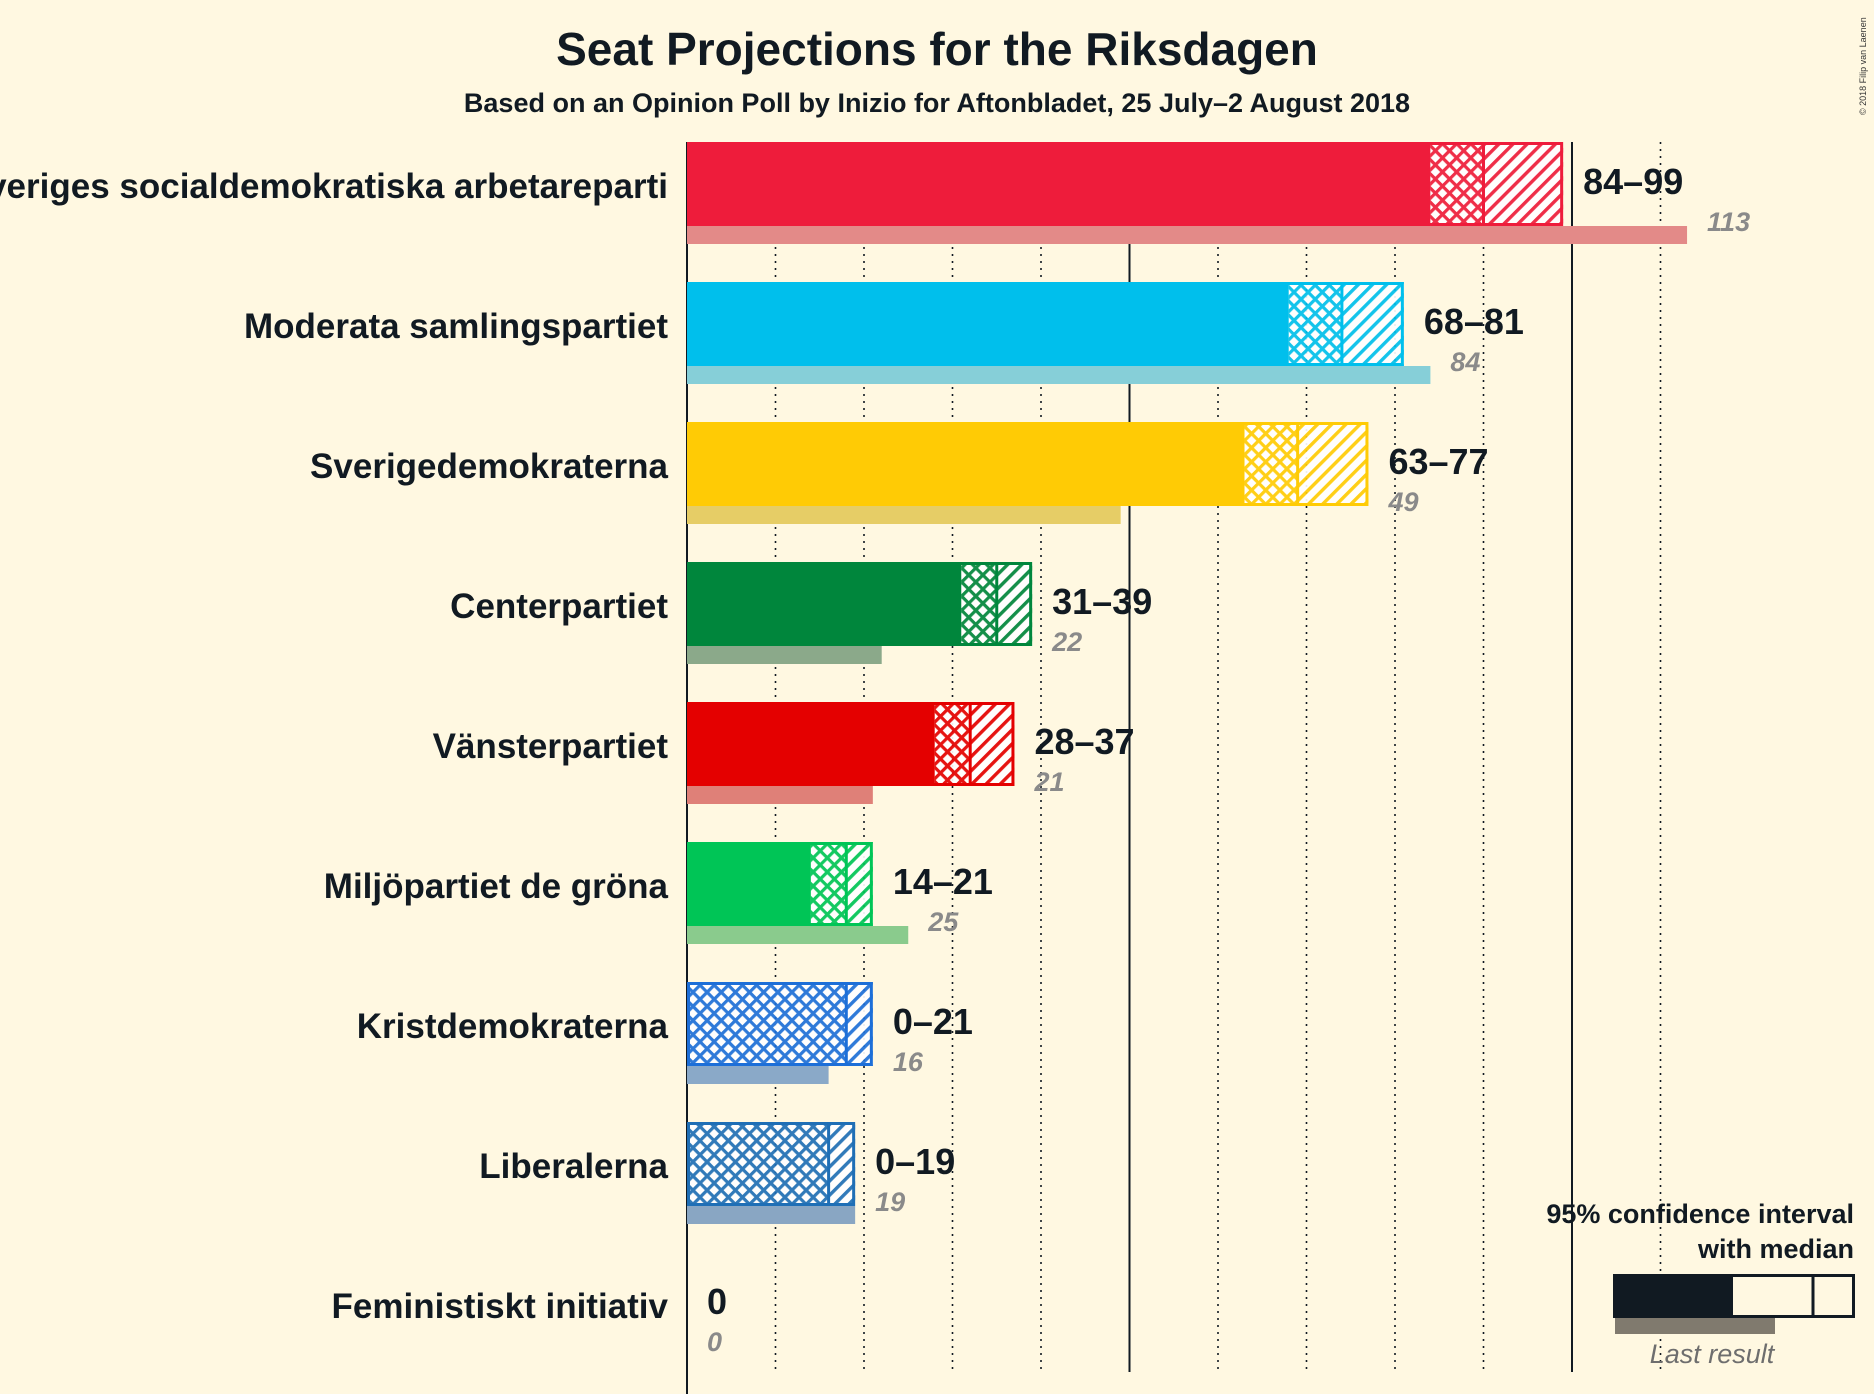  What do you see at coordinates (456, 326) in the screenshot?
I see `party-label: Moderata samlingspartiet` at bounding box center [456, 326].